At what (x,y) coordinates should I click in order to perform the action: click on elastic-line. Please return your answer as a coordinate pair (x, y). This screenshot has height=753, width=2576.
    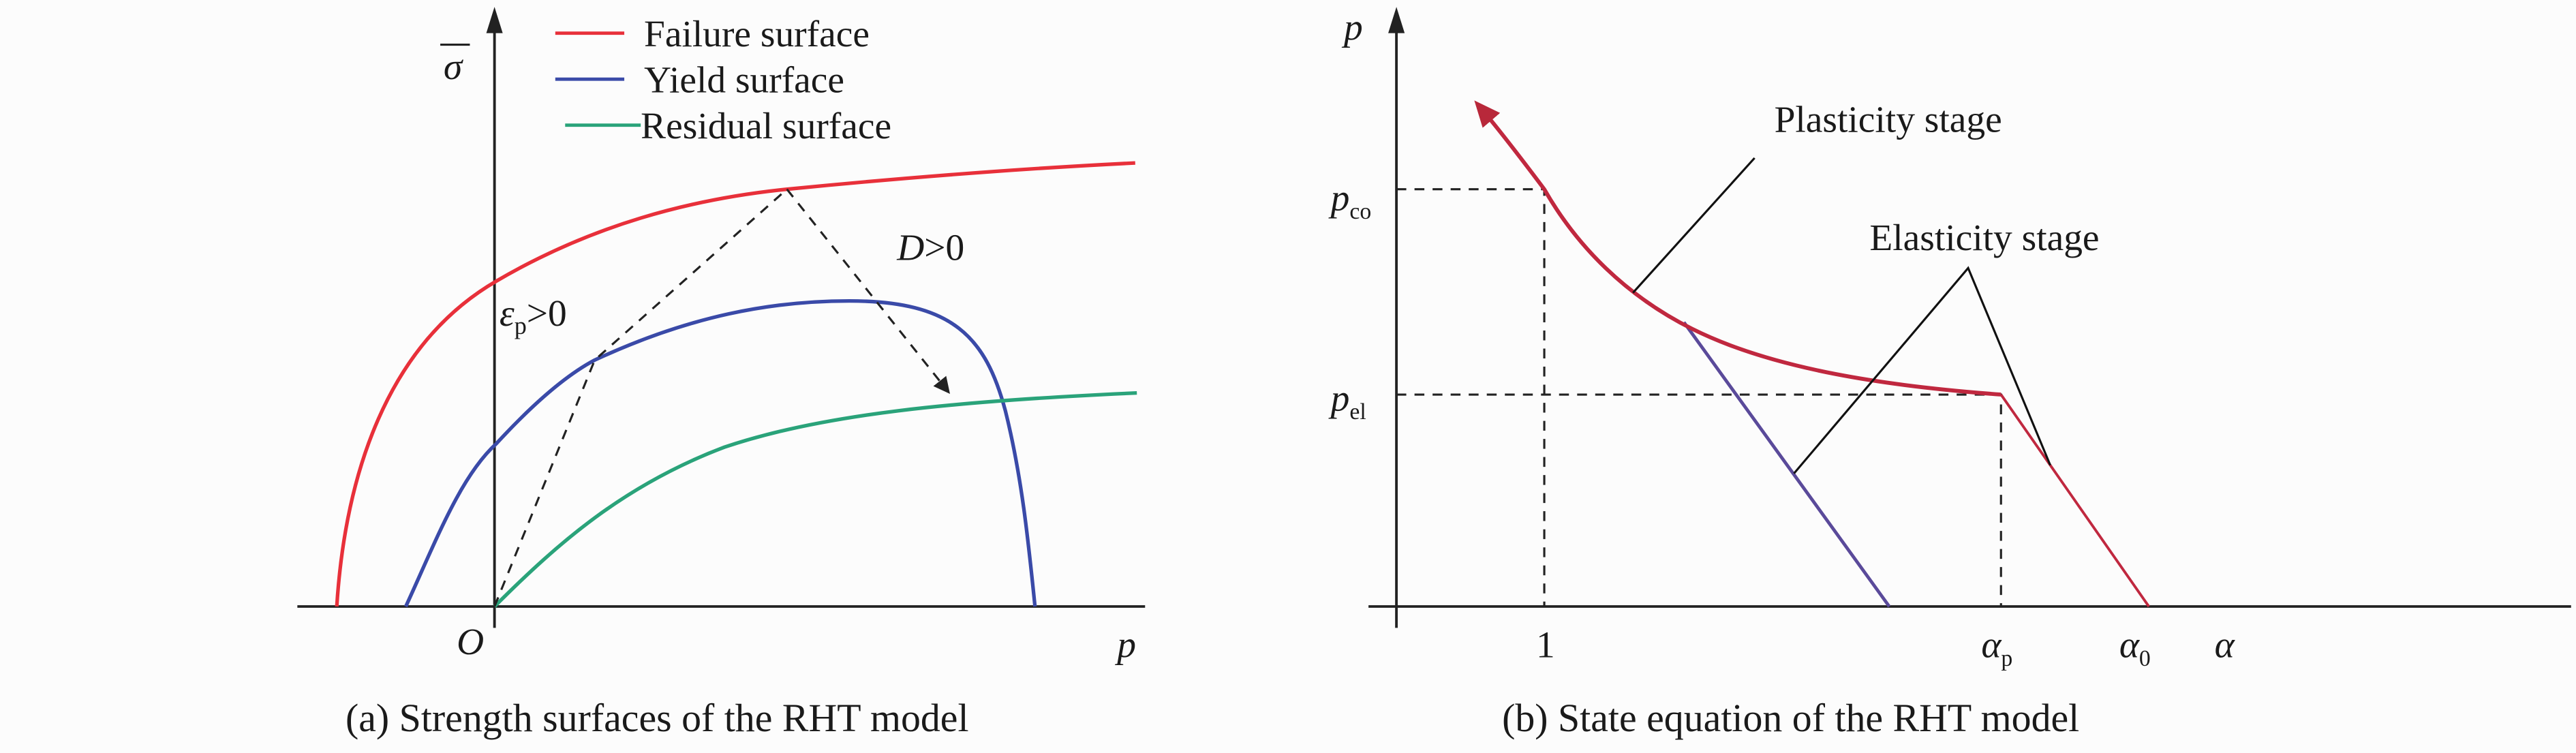
    Looking at the image, I should click on (2074, 501).